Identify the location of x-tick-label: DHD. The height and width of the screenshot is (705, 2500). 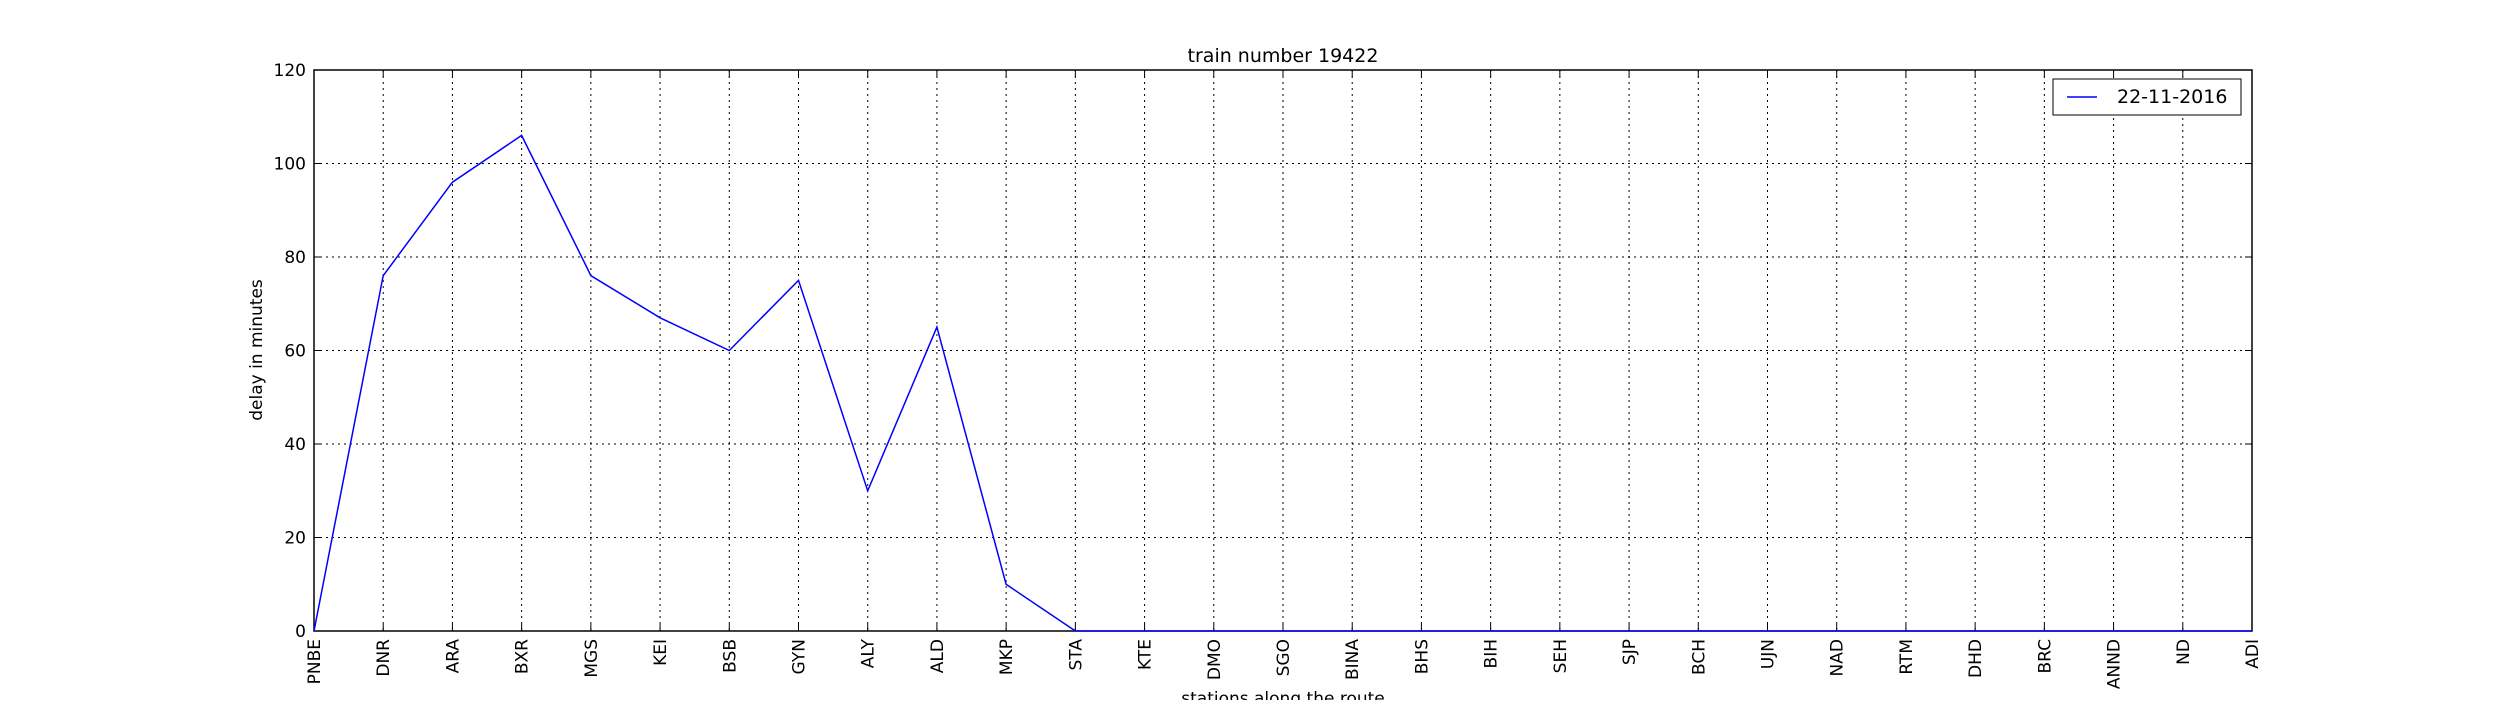
(1976, 658).